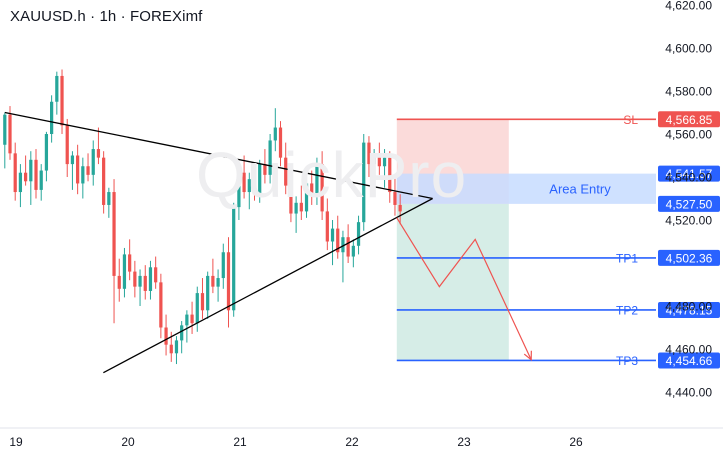 The width and height of the screenshot is (723, 455). What do you see at coordinates (689, 258) in the screenshot?
I see `tp1-price-tag-text: 4,502.36` at bounding box center [689, 258].